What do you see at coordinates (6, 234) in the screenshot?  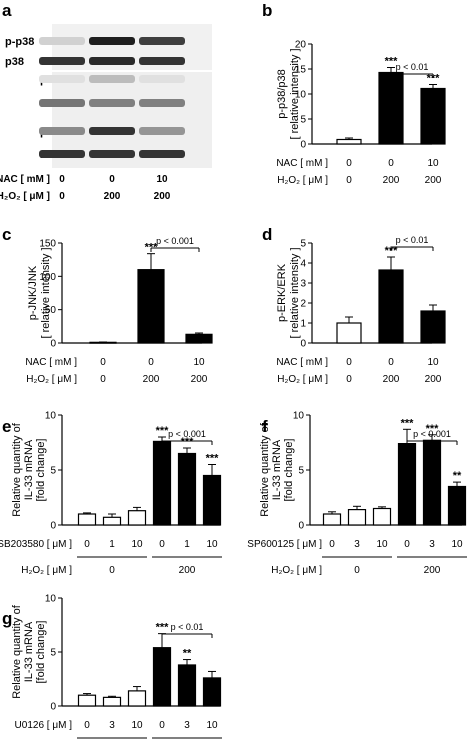 I see `panel-letter: c` at bounding box center [6, 234].